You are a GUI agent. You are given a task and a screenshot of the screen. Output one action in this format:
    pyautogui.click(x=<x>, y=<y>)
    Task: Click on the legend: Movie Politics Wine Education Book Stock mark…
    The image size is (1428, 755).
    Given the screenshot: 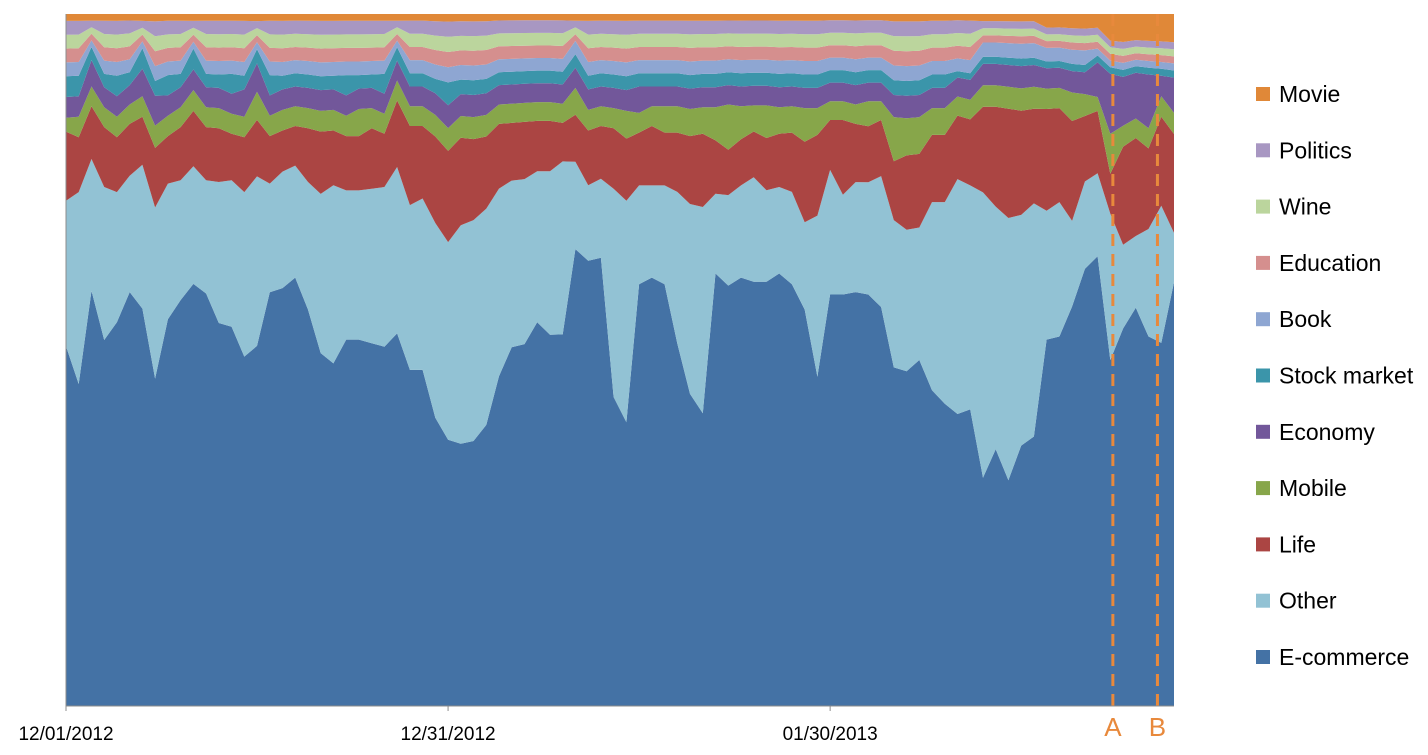 What is the action you would take?
    pyautogui.click(x=1335, y=375)
    